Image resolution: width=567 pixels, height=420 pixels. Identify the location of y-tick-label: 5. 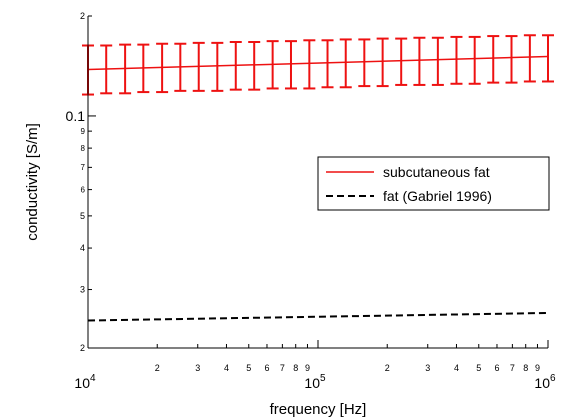
(82, 216).